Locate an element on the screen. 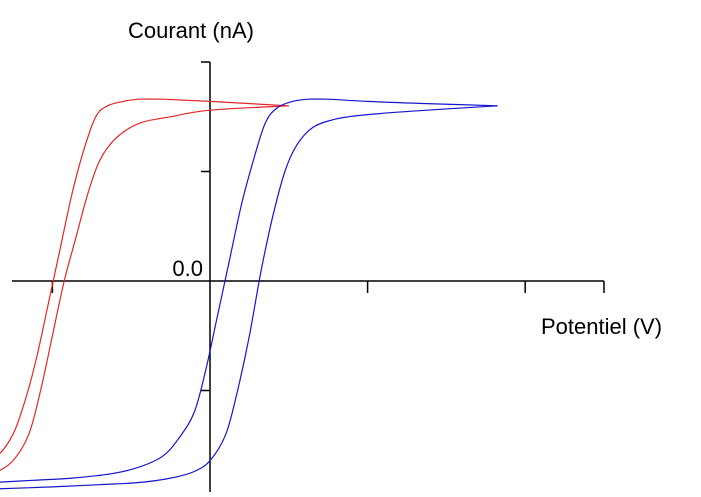 The width and height of the screenshot is (701, 497). y-axis-label: Courant (nA) is located at coordinates (191, 30).